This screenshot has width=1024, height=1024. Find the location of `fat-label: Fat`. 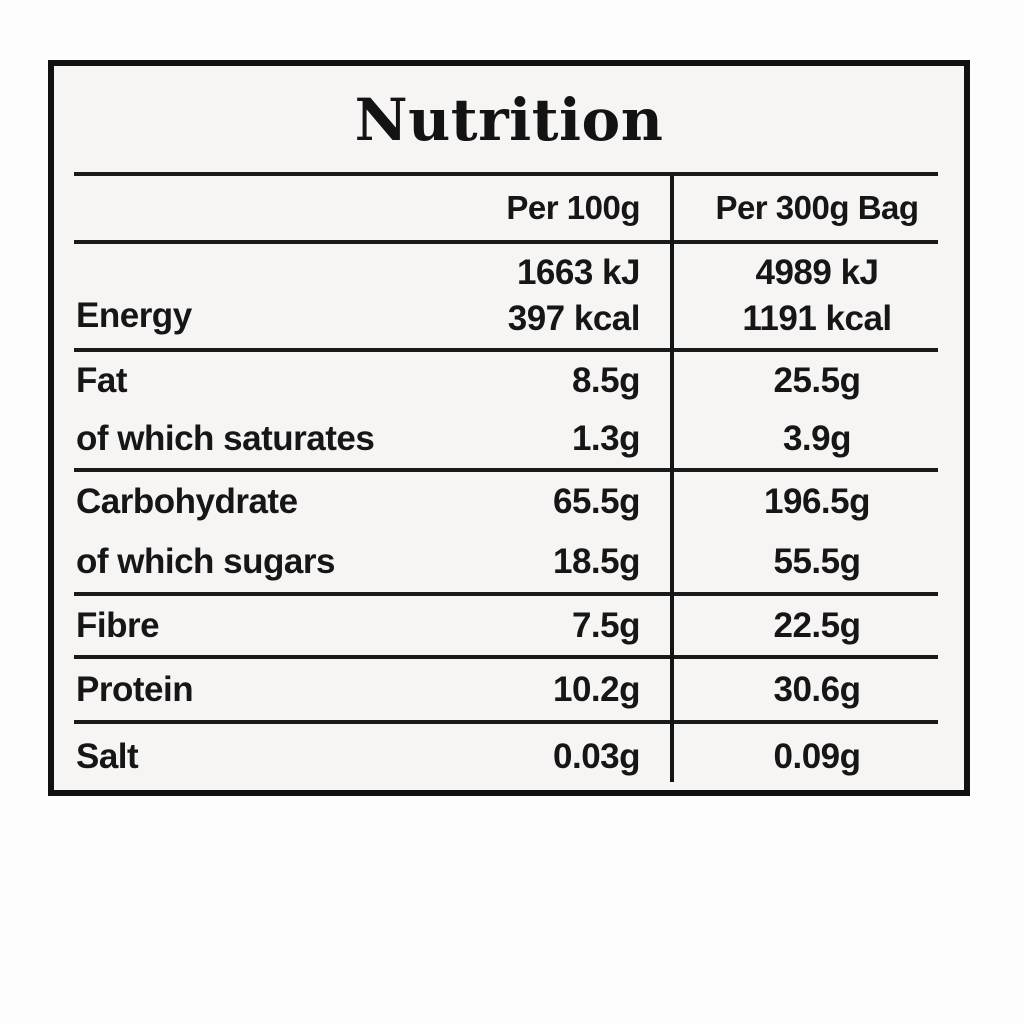

fat-label: Fat is located at coordinates (102, 380).